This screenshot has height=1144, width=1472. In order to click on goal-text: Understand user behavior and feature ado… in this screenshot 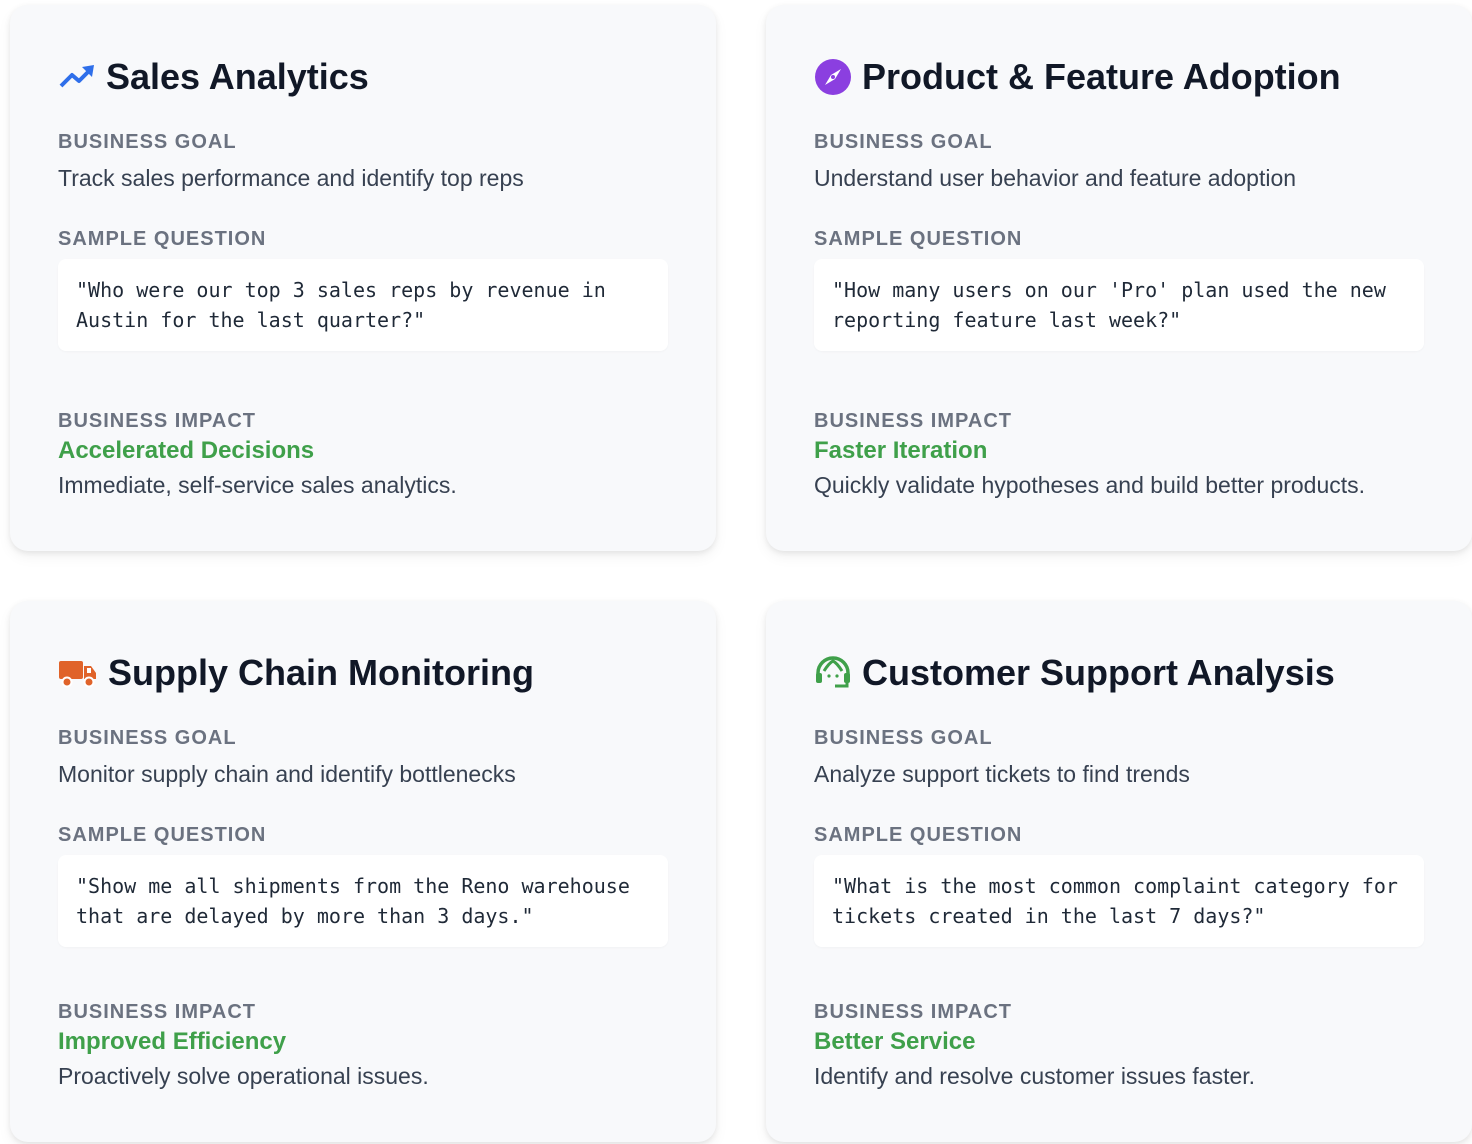, I will do `click(1055, 178)`.